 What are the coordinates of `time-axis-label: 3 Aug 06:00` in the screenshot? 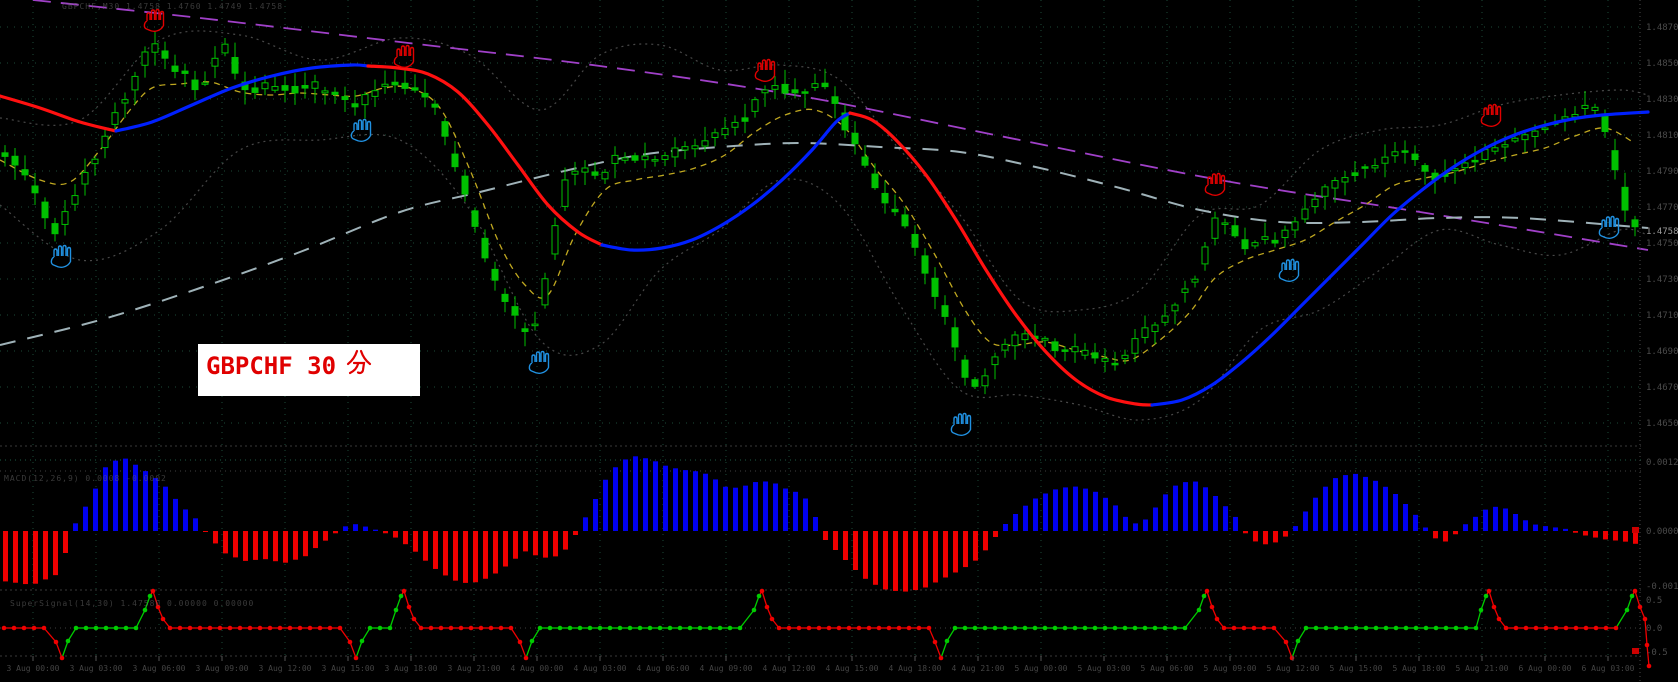 It's located at (159, 668).